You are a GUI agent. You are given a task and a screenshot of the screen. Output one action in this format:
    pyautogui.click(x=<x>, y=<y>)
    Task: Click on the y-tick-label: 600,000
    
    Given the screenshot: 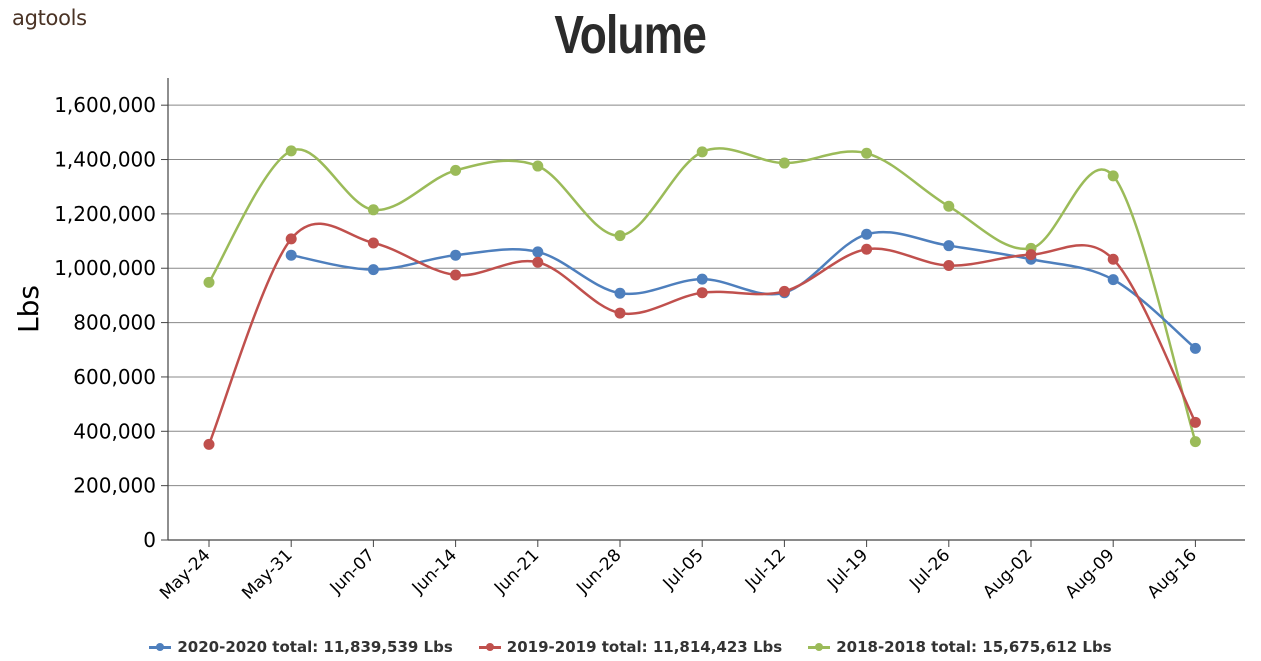 What is the action you would take?
    pyautogui.click(x=114, y=377)
    